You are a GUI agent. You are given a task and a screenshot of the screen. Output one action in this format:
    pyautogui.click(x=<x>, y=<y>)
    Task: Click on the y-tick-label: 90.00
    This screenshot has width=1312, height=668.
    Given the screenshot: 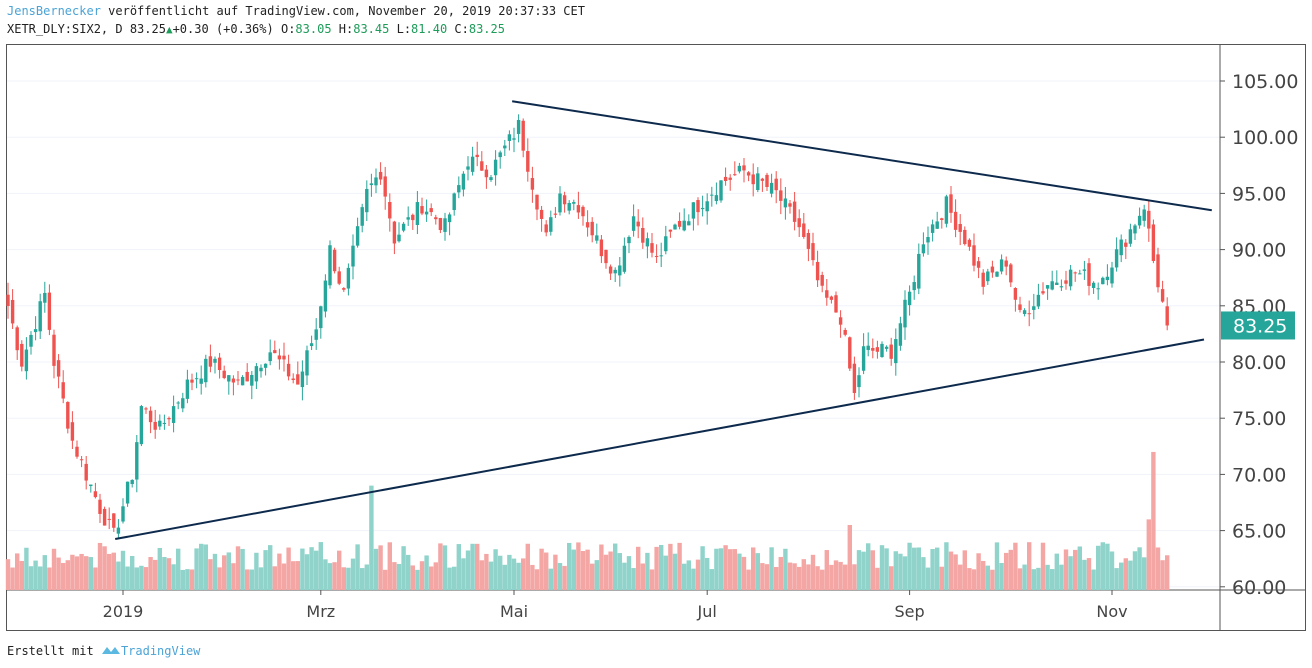 What is the action you would take?
    pyautogui.click(x=1259, y=251)
    